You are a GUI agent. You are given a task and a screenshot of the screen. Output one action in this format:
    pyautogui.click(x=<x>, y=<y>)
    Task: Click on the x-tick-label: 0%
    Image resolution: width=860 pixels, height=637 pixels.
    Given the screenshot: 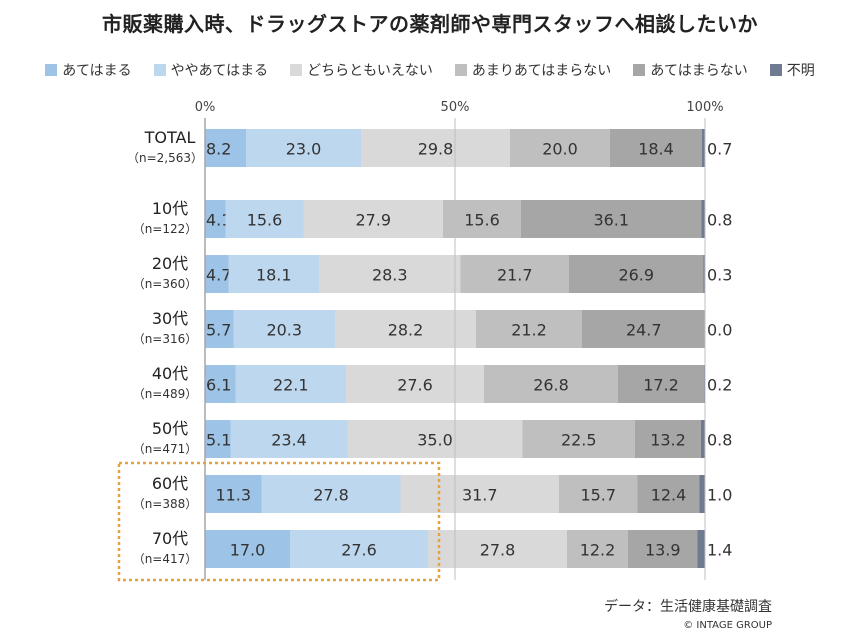 What is the action you would take?
    pyautogui.click(x=205, y=107)
    